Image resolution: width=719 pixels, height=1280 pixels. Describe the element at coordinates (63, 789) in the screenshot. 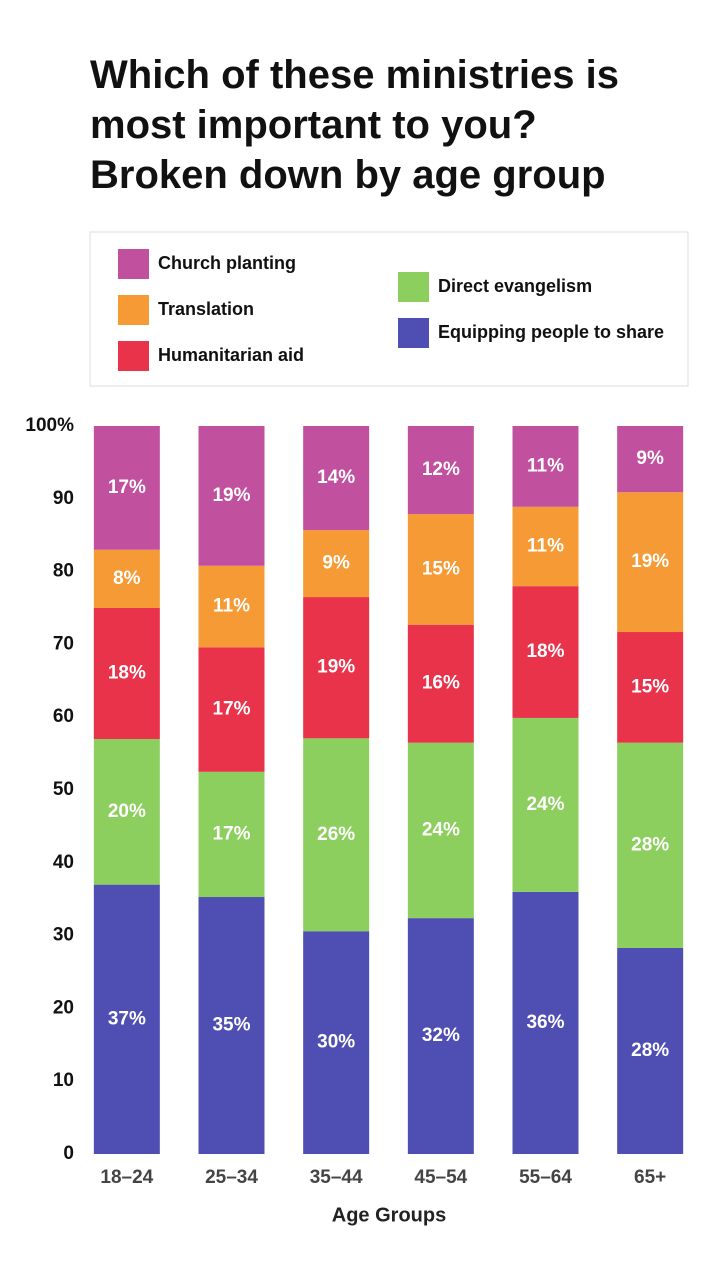

I see `y-tick-label: 50` at that location.